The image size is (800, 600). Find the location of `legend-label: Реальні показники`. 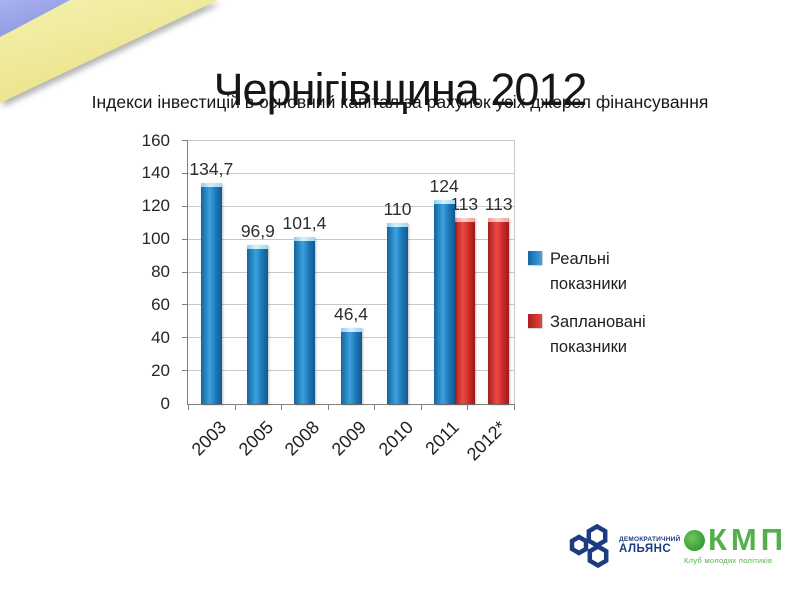

legend-label: Реальні показники is located at coordinates (589, 271).